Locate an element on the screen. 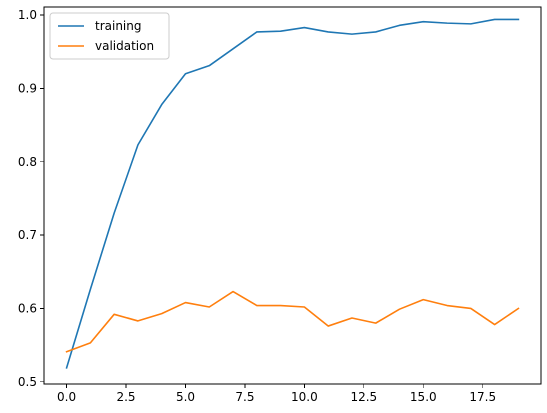 This screenshot has width=547, height=413. y-tick-label: 0.5 is located at coordinates (27, 382).